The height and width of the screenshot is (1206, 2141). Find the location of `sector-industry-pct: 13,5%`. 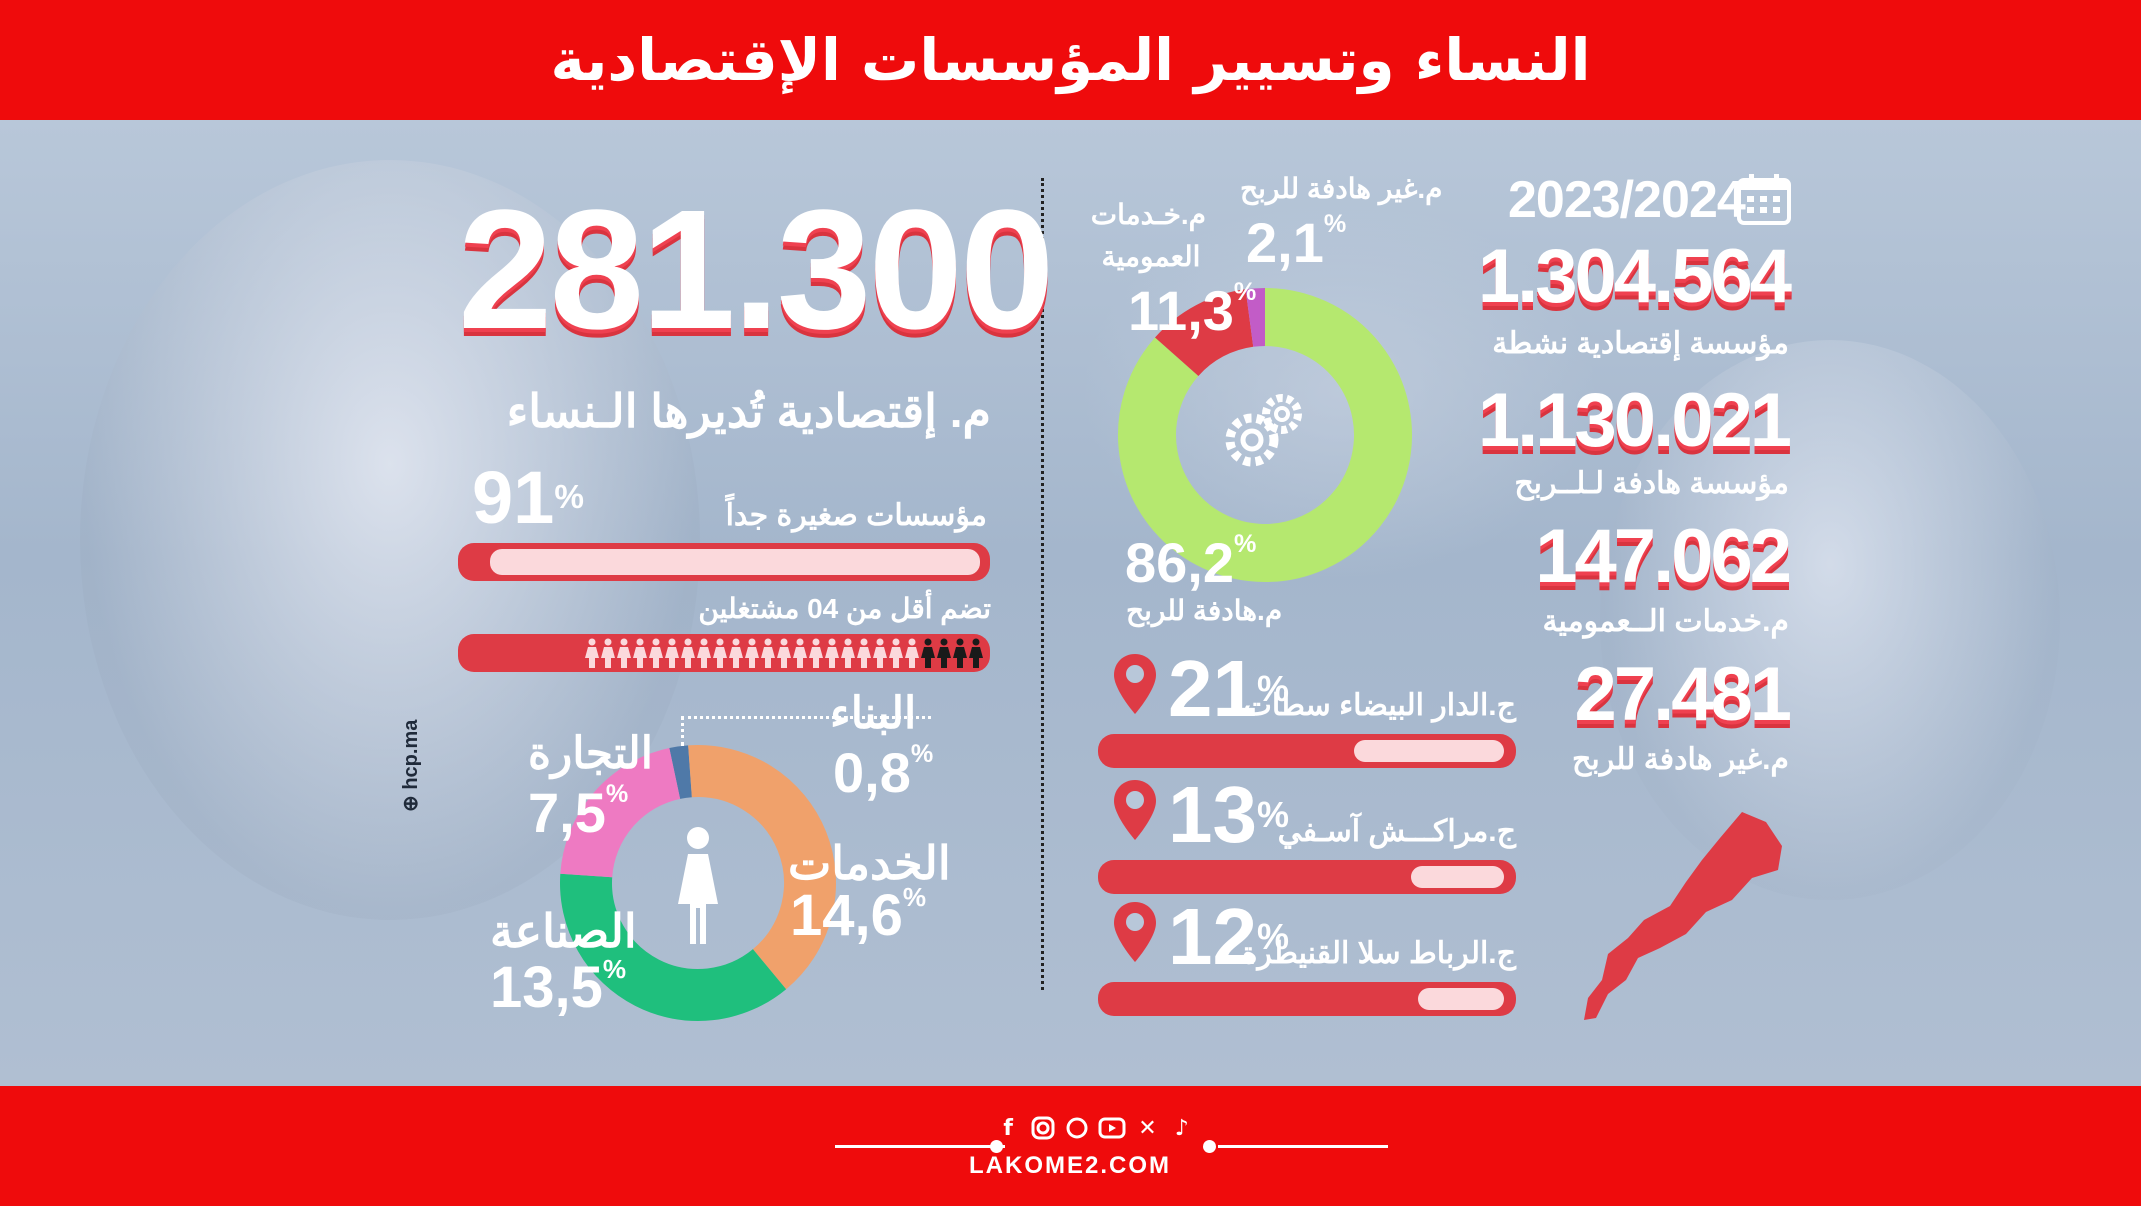

sector-industry-pct: 13,5% is located at coordinates (558, 987).